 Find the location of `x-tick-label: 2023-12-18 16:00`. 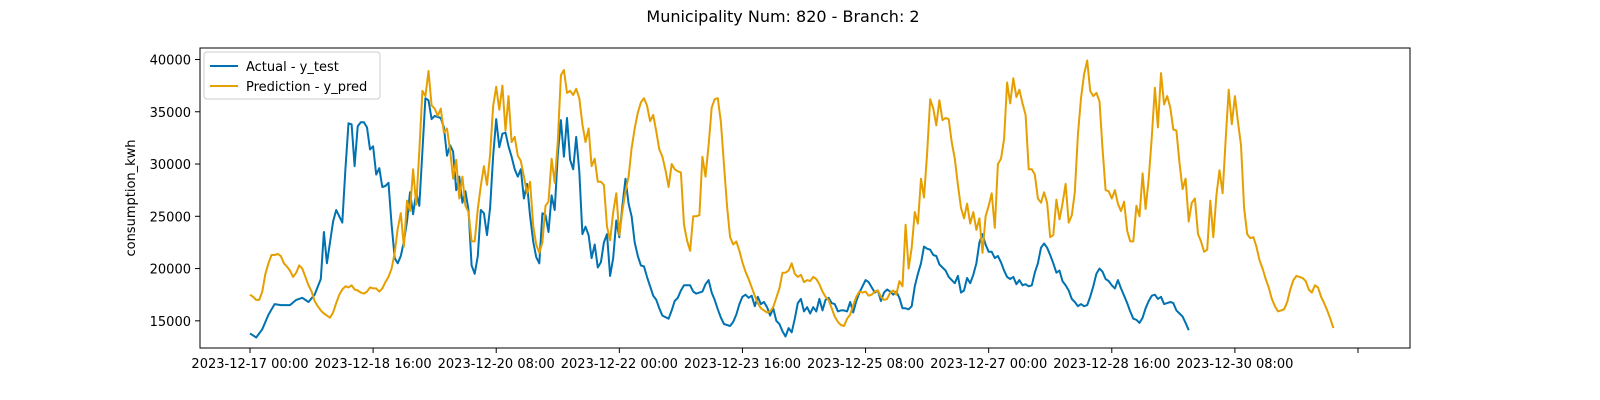

x-tick-label: 2023-12-18 16:00 is located at coordinates (373, 364).